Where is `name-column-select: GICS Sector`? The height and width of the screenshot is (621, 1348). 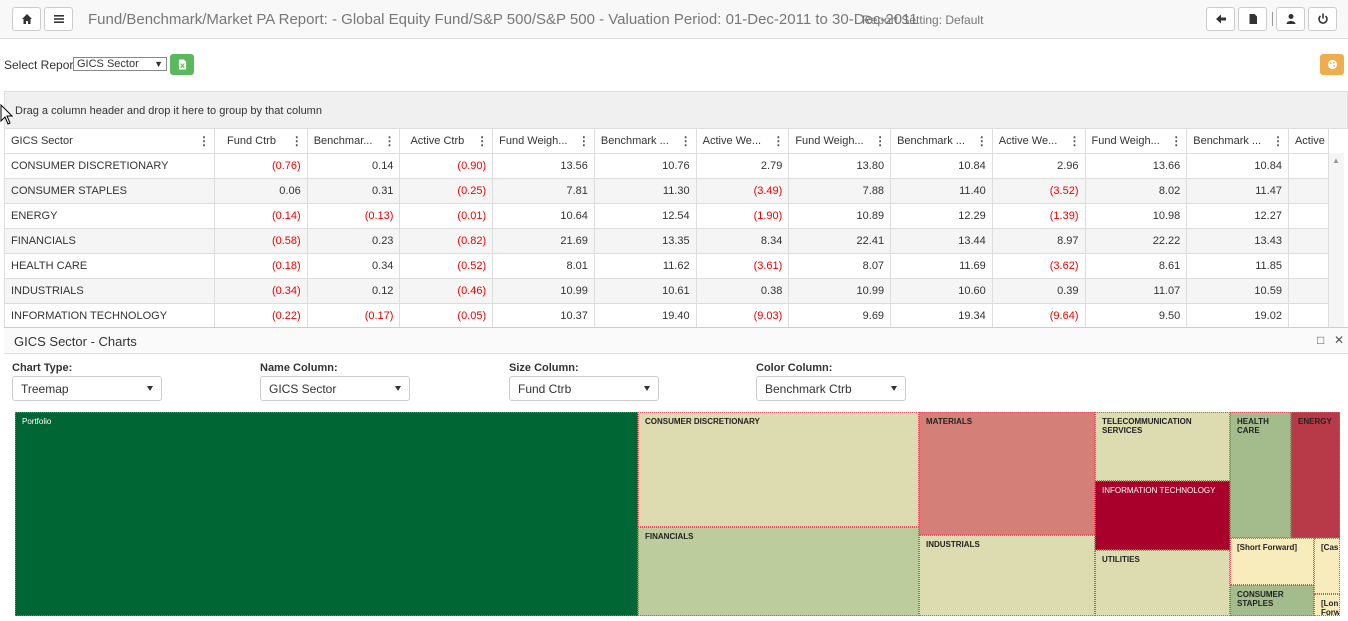
name-column-select: GICS Sector is located at coordinates (335, 388).